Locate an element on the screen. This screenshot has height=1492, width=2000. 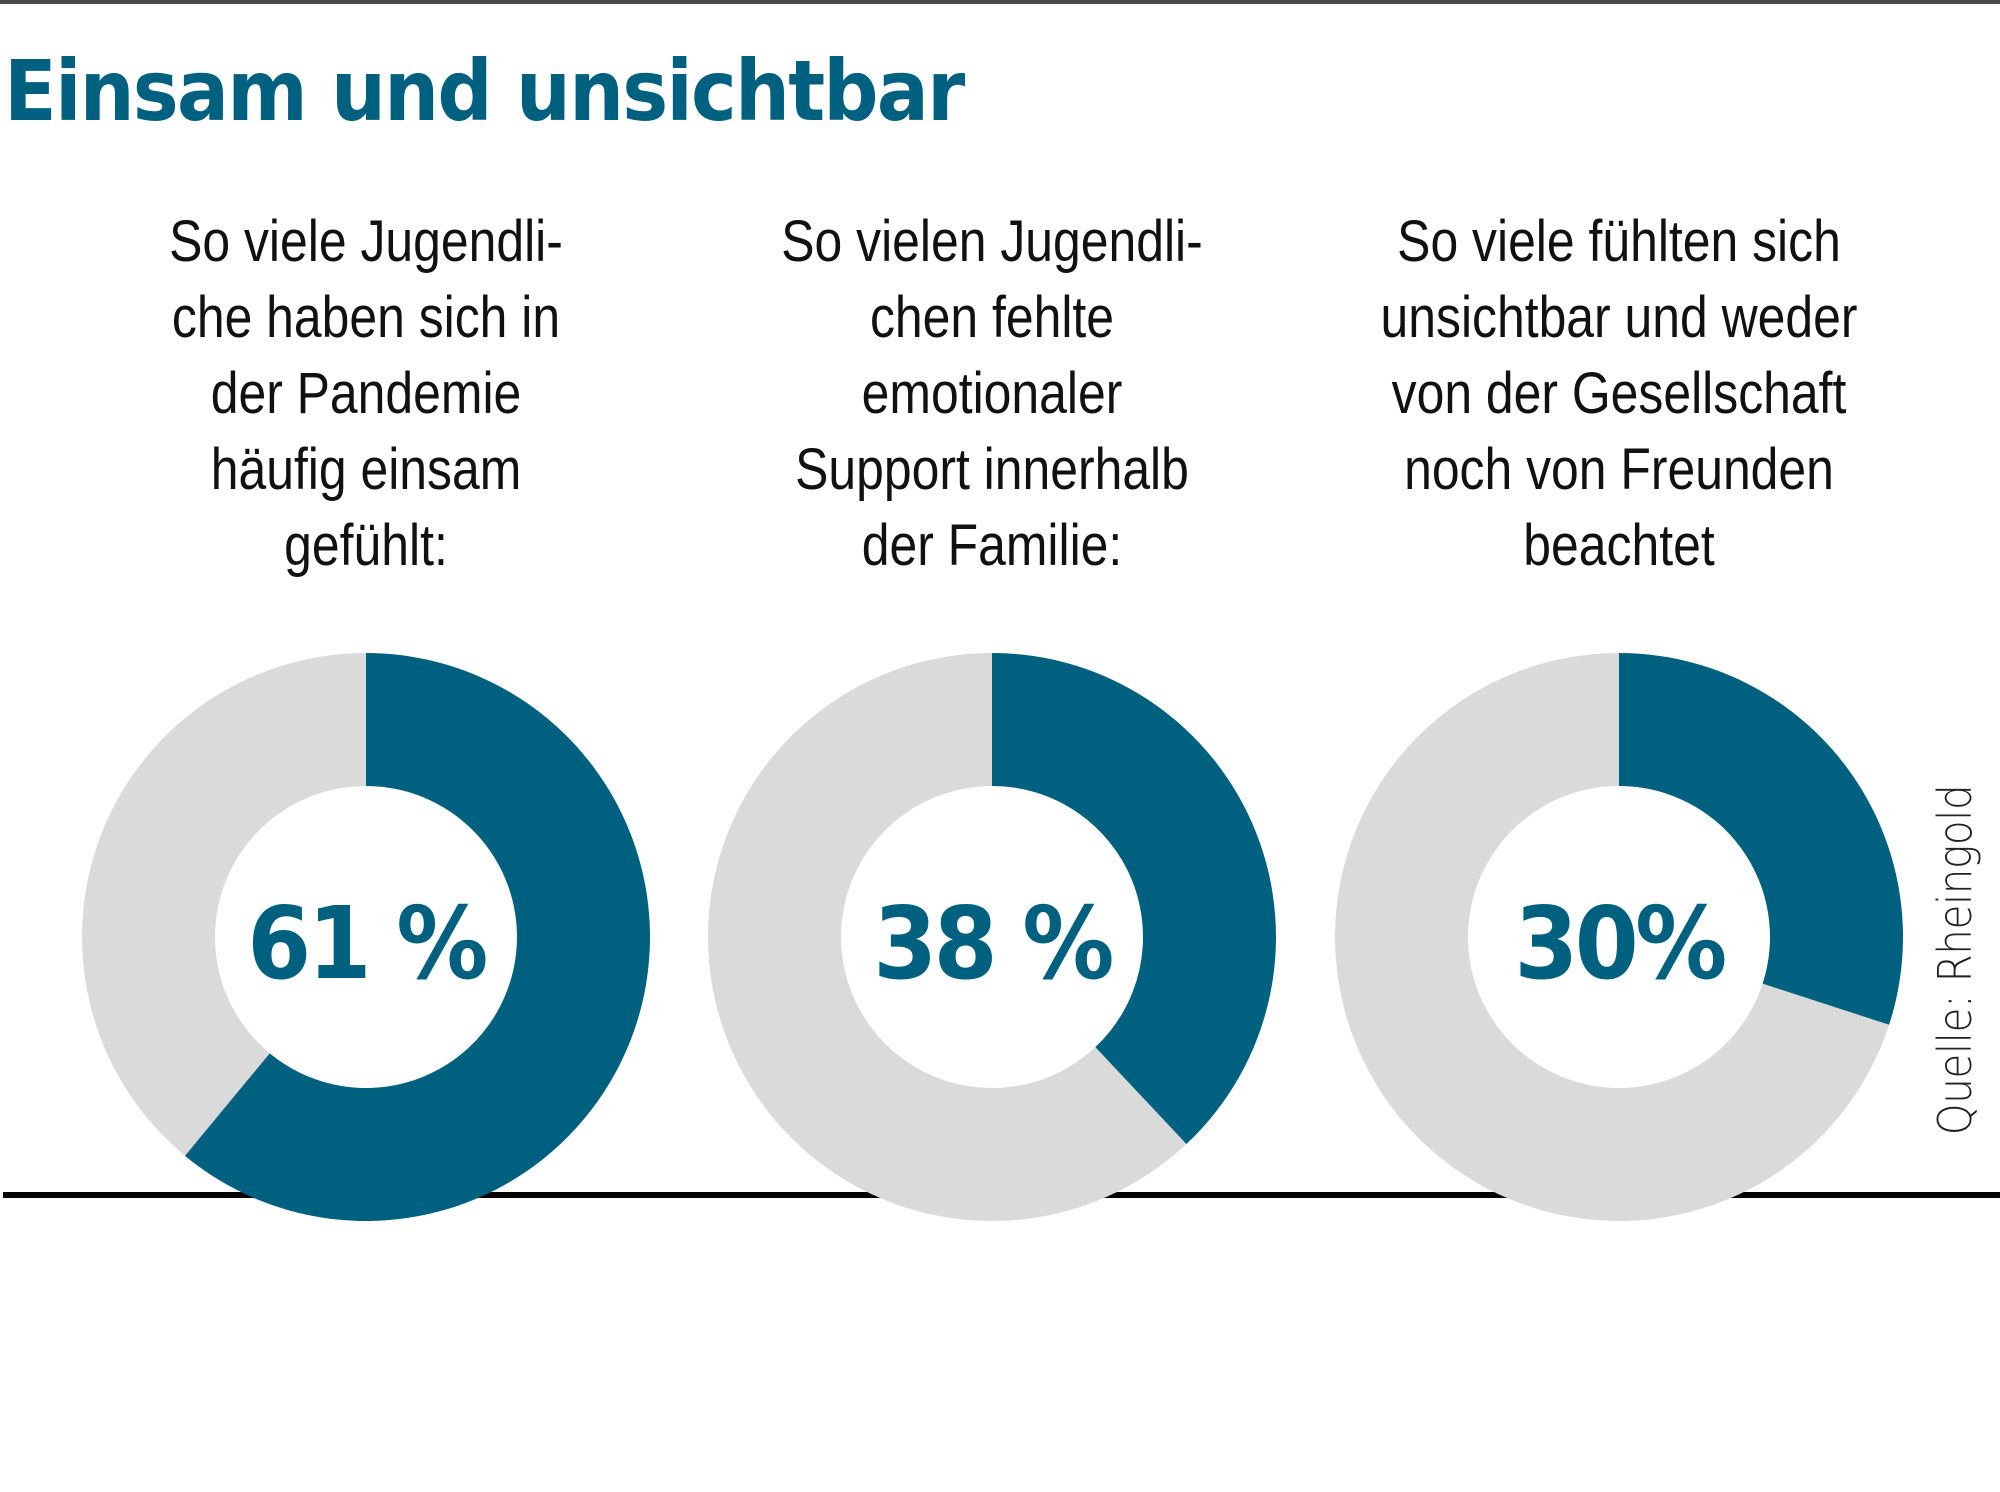
question-line: So vielen Jugendli- is located at coordinates (992, 241).